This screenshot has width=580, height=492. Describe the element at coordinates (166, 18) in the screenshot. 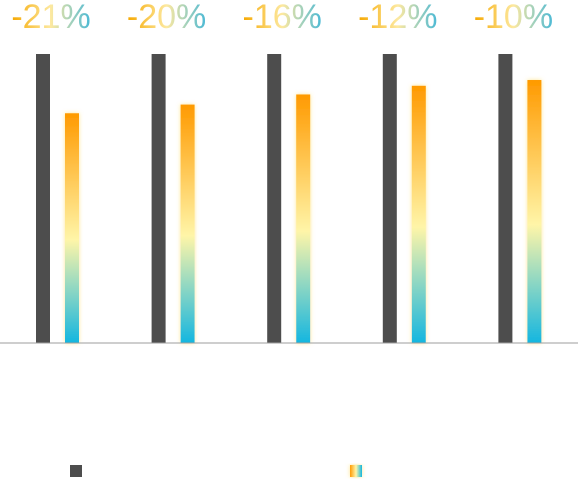

I see `data-label-2: -20%` at that location.